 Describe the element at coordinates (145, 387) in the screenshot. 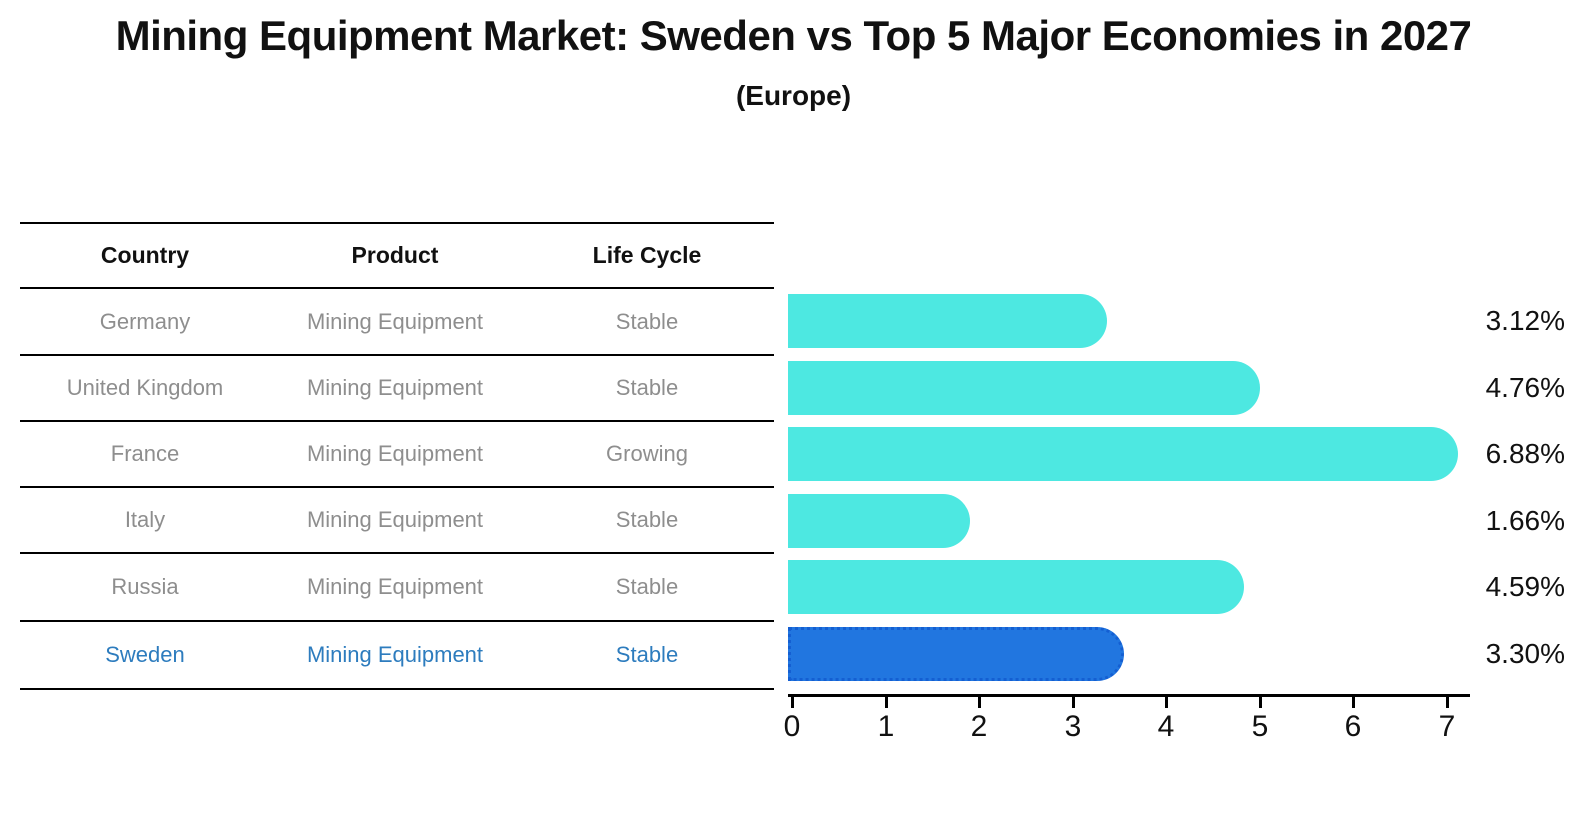

I see `cell-country: United Kingdom` at that location.